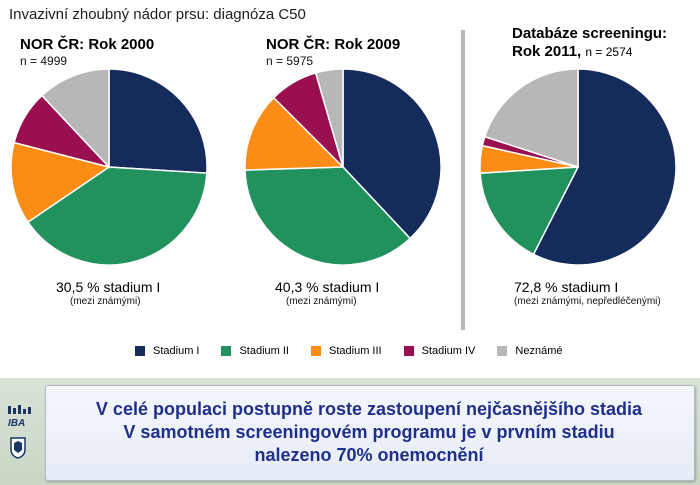  I want to click on legend-swatch-nezname, so click(502, 351).